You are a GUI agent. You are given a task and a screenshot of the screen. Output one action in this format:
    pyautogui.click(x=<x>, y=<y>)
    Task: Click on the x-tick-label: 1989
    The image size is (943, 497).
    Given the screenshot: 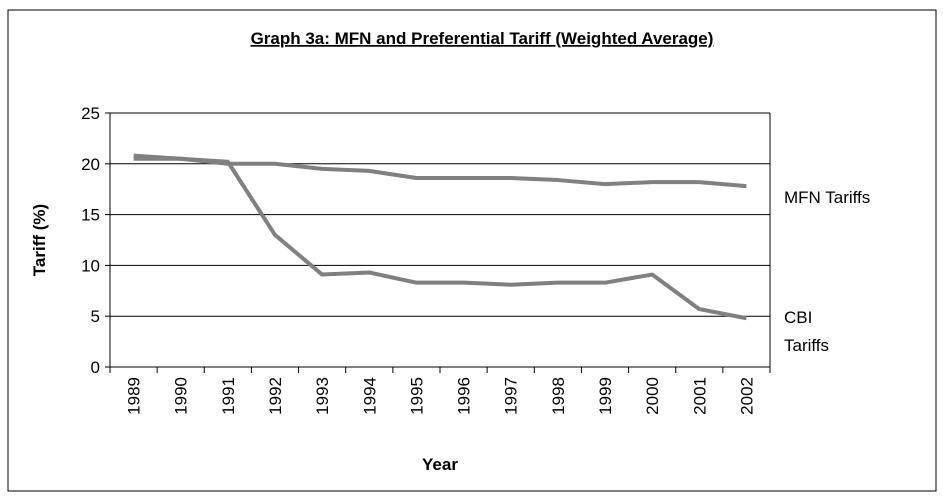 What is the action you would take?
    pyautogui.click(x=134, y=396)
    